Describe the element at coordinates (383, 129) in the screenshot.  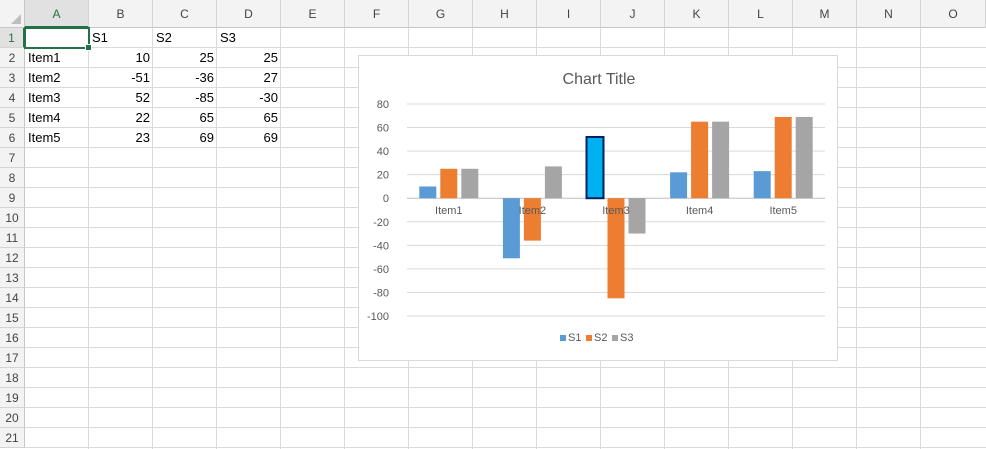
I see `y-tick-label: 60` at that location.